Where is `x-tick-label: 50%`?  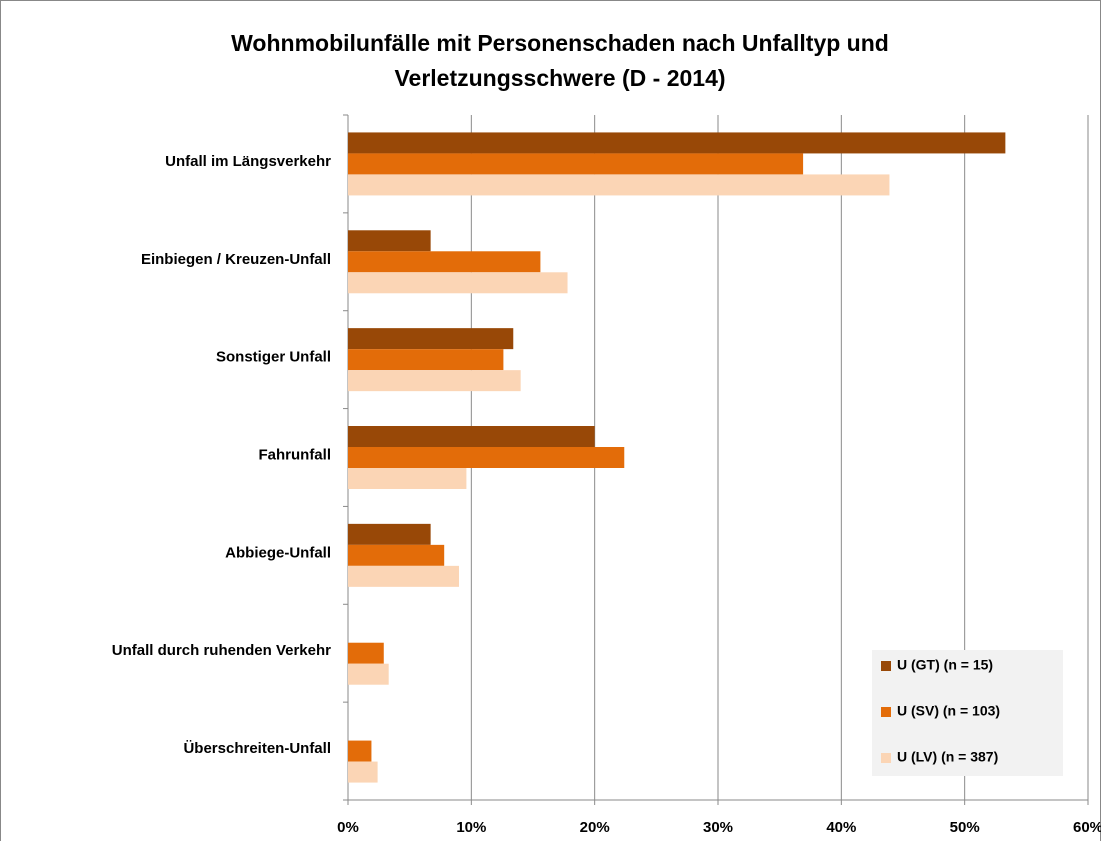
x-tick-label: 50% is located at coordinates (965, 827).